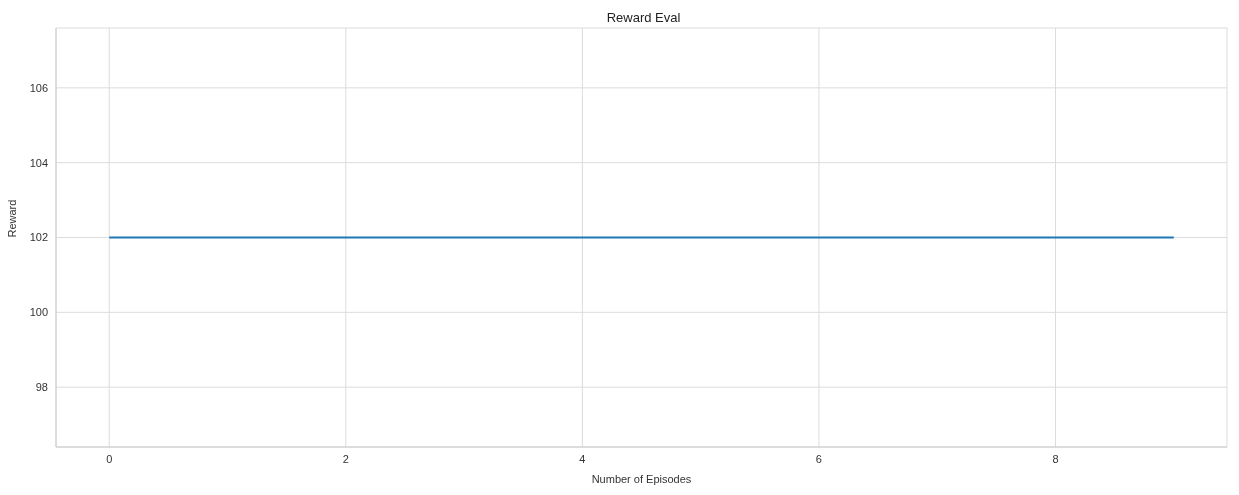 Image resolution: width=1239 pixels, height=495 pixels. I want to click on y-tick-label: 98, so click(41, 387).